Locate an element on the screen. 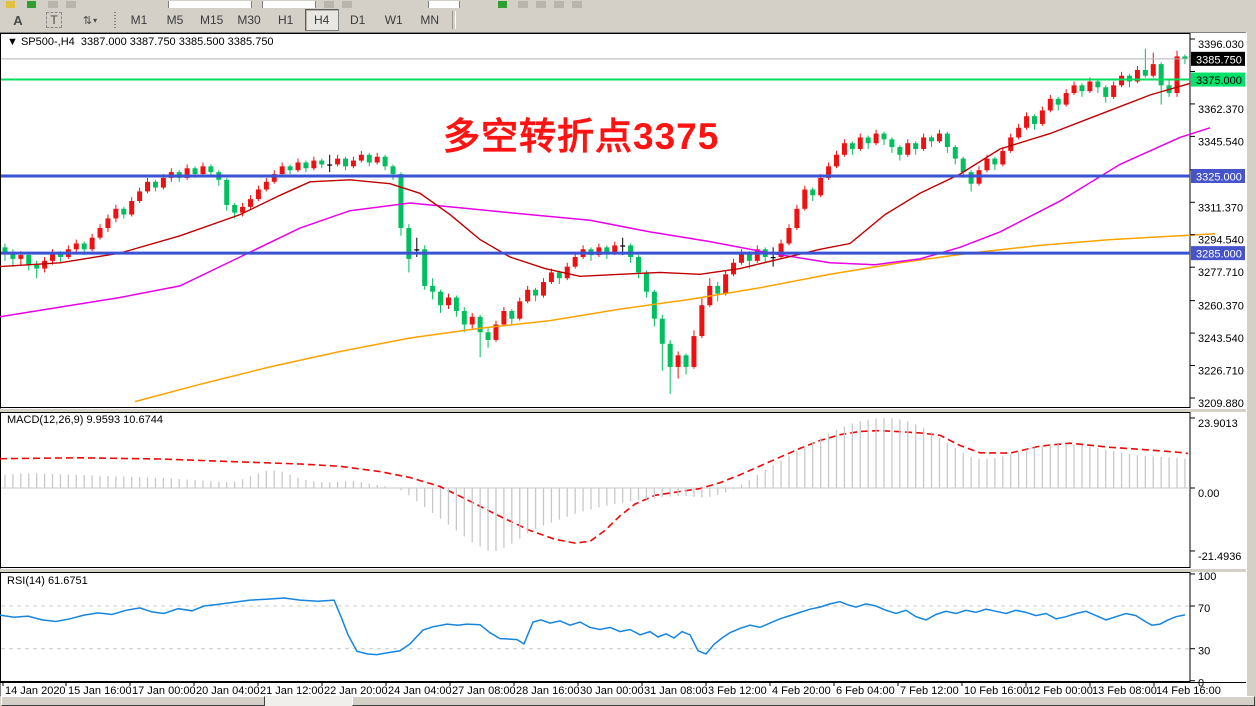 This screenshot has width=1256, height=706. timeframe-button-m30: M30 is located at coordinates (249, 20).